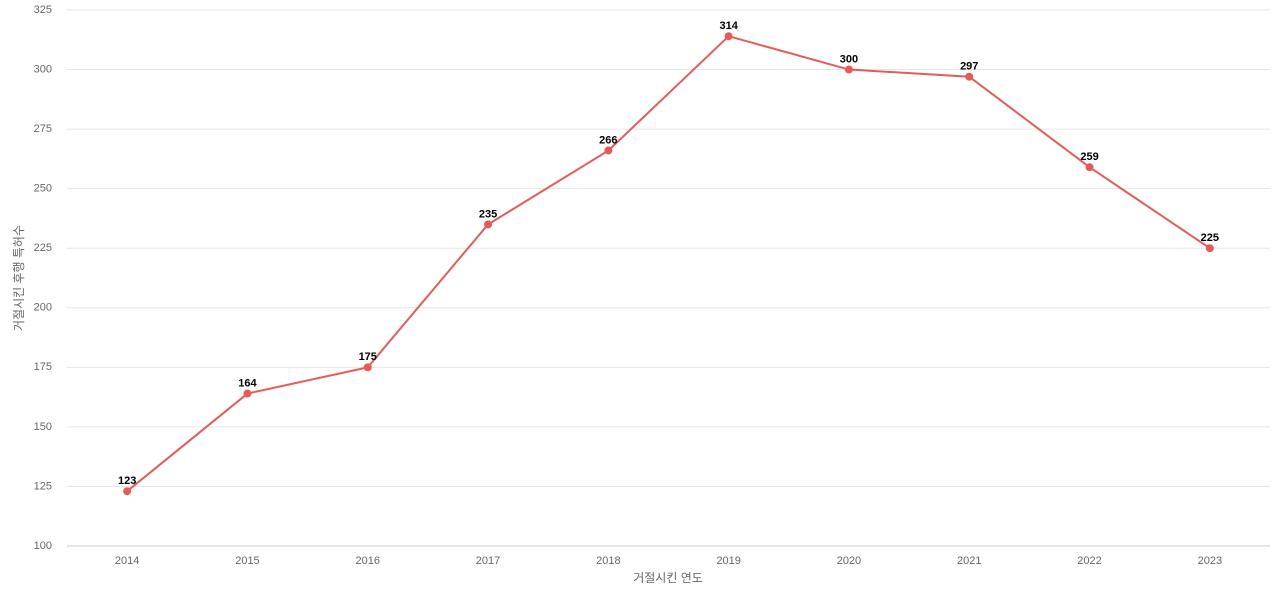 Image resolution: width=1280 pixels, height=600 pixels. Describe the element at coordinates (1210, 238) in the screenshot. I see `data-label: 225` at that location.